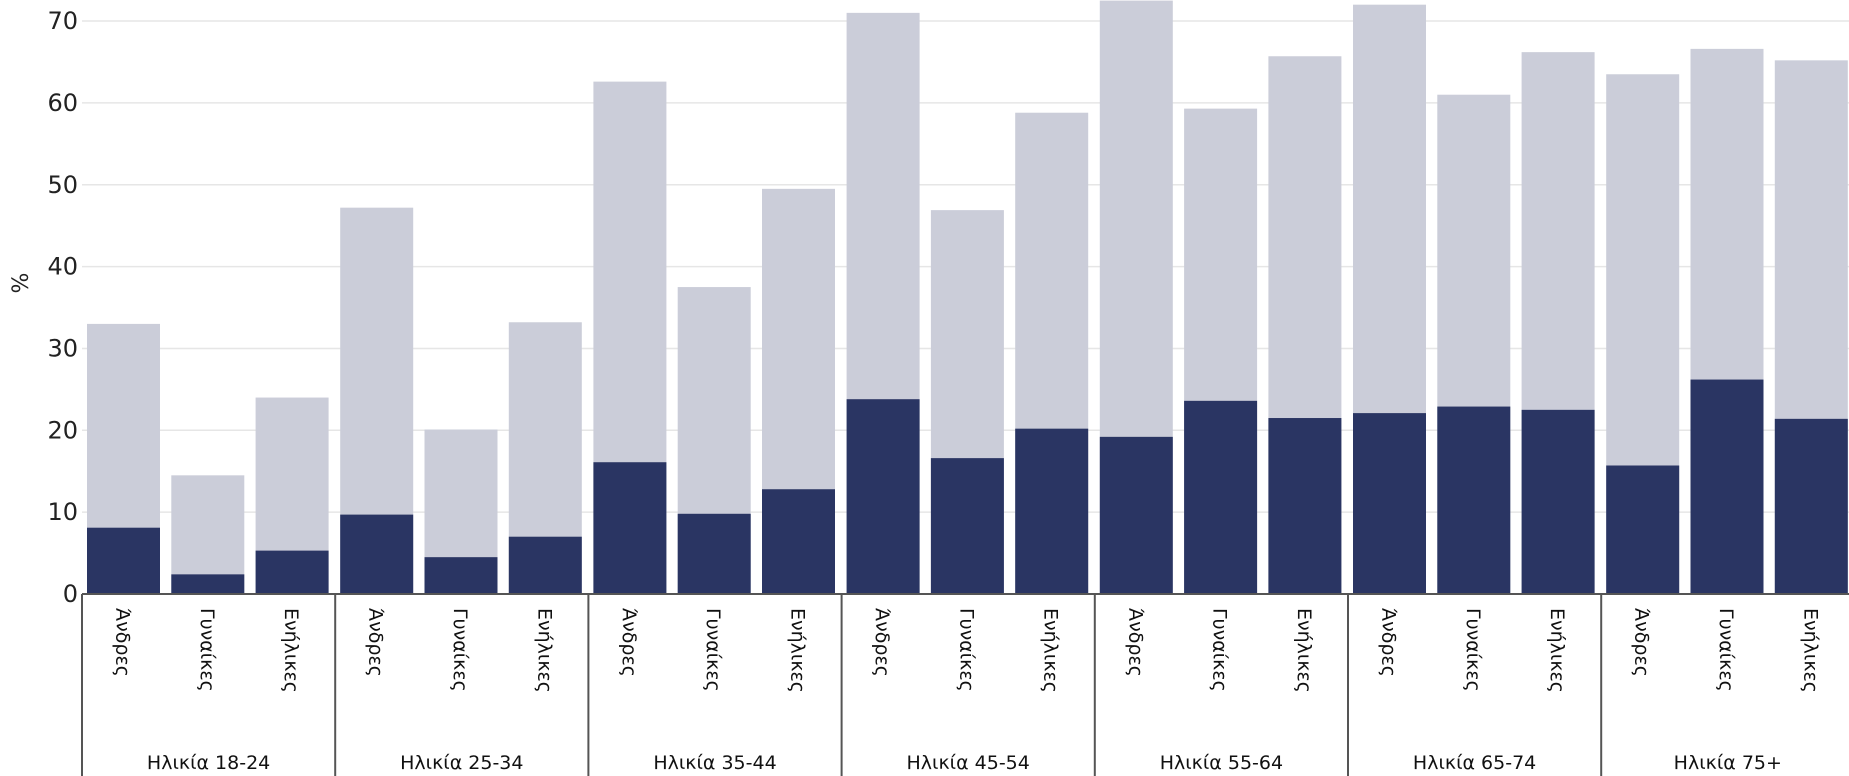  What do you see at coordinates (208, 534) in the screenshot?
I see `bar-total` at bounding box center [208, 534].